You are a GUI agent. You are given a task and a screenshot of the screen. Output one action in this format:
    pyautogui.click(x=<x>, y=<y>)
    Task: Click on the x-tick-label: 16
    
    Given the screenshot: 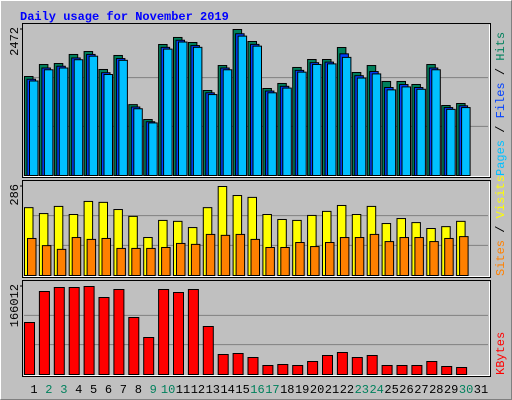 What is the action you would take?
    pyautogui.click(x=257, y=390)
    